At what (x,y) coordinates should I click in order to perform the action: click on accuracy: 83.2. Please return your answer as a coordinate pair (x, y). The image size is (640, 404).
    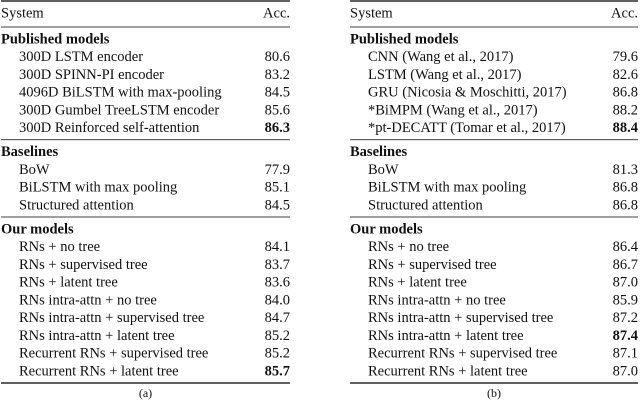
    Looking at the image, I should click on (277, 75).